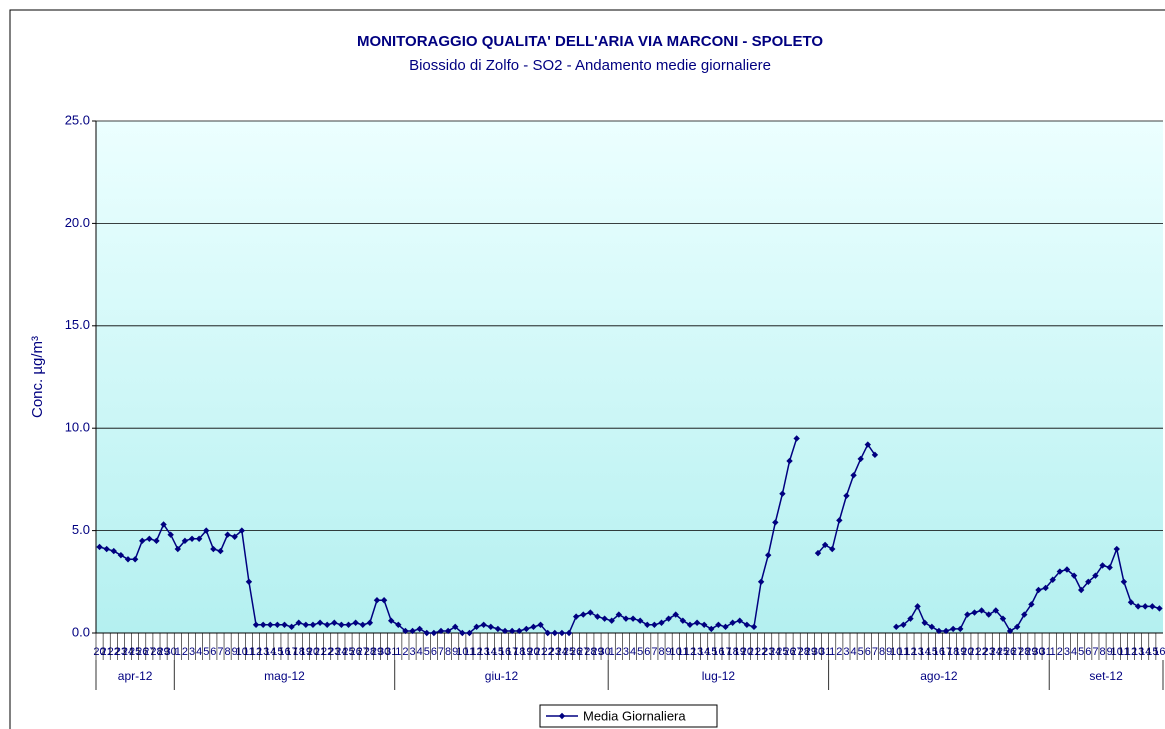  What do you see at coordinates (733, 652) in the screenshot?
I see `x-tick-label: 18` at bounding box center [733, 652].